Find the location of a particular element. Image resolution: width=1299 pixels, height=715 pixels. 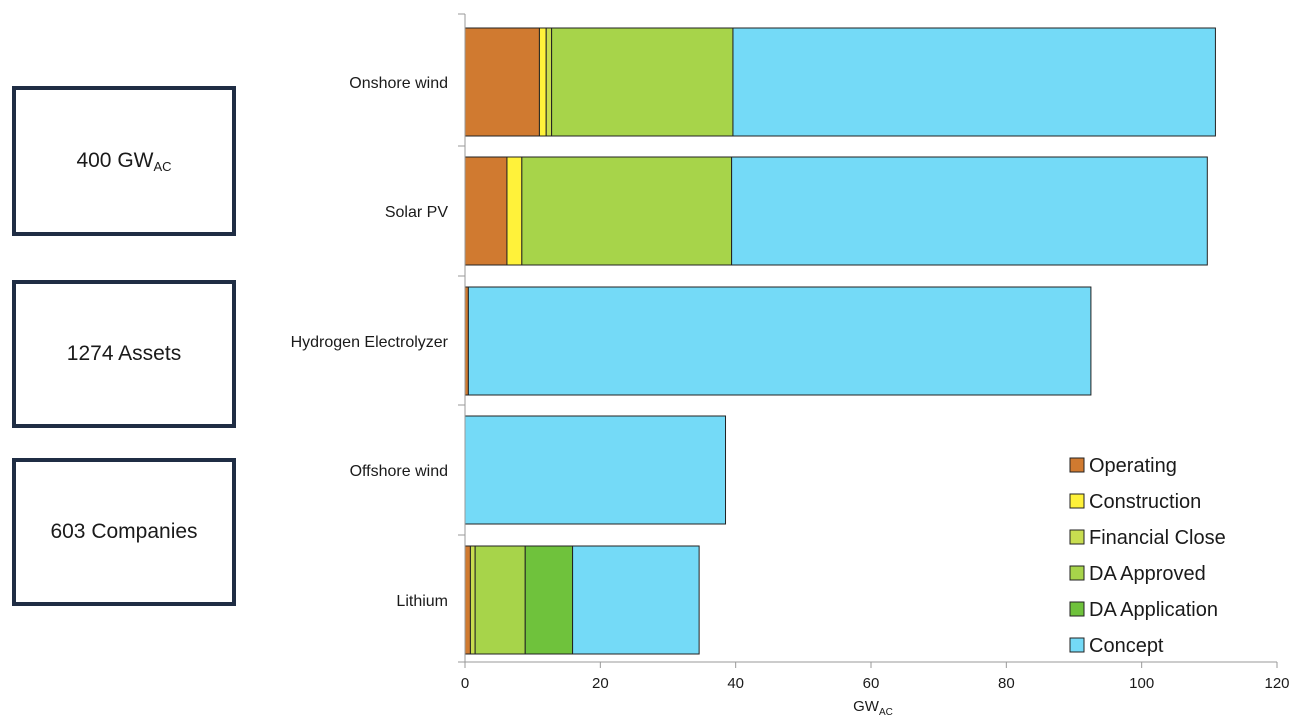

legend-swatch-da-application is located at coordinates (1077, 609).